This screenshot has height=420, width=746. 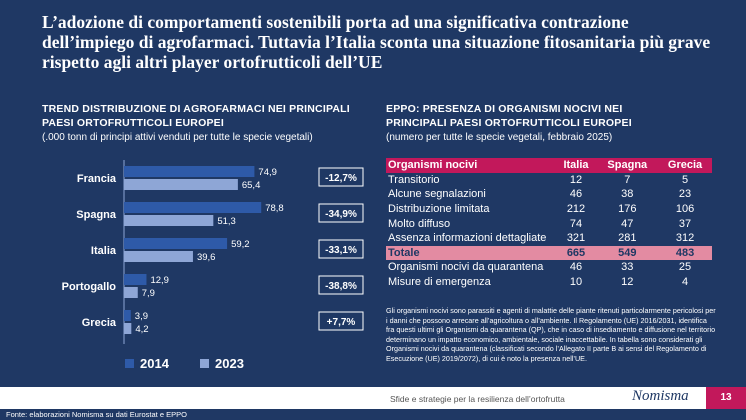 I want to click on table-header-row: Organismi nocivi Italia Spagna Grecia, so click(x=549, y=165).